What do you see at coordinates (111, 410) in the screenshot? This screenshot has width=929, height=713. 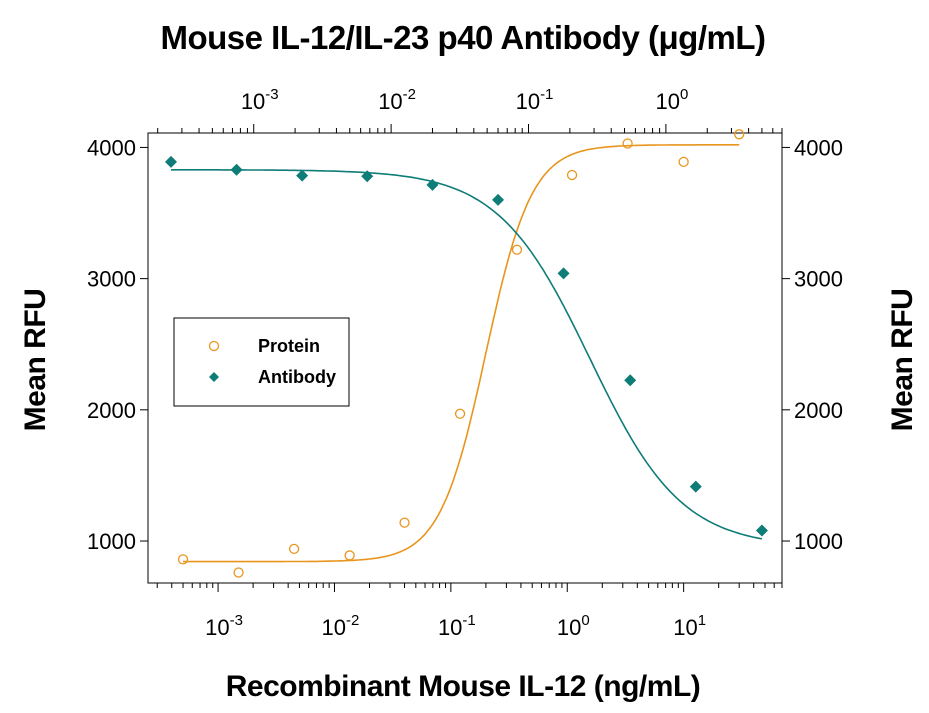 I see `y-tick-label-left: 2000` at bounding box center [111, 410].